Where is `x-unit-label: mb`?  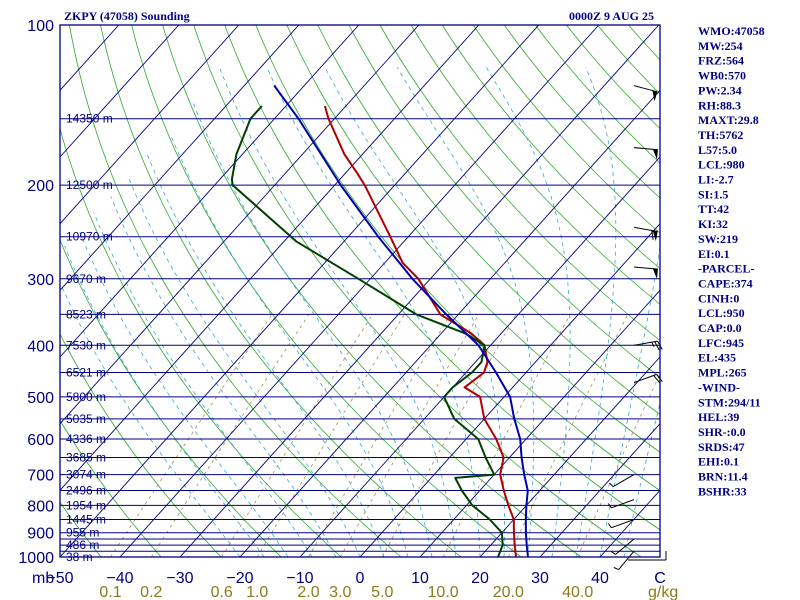
x-unit-label: mb is located at coordinates (43, 578).